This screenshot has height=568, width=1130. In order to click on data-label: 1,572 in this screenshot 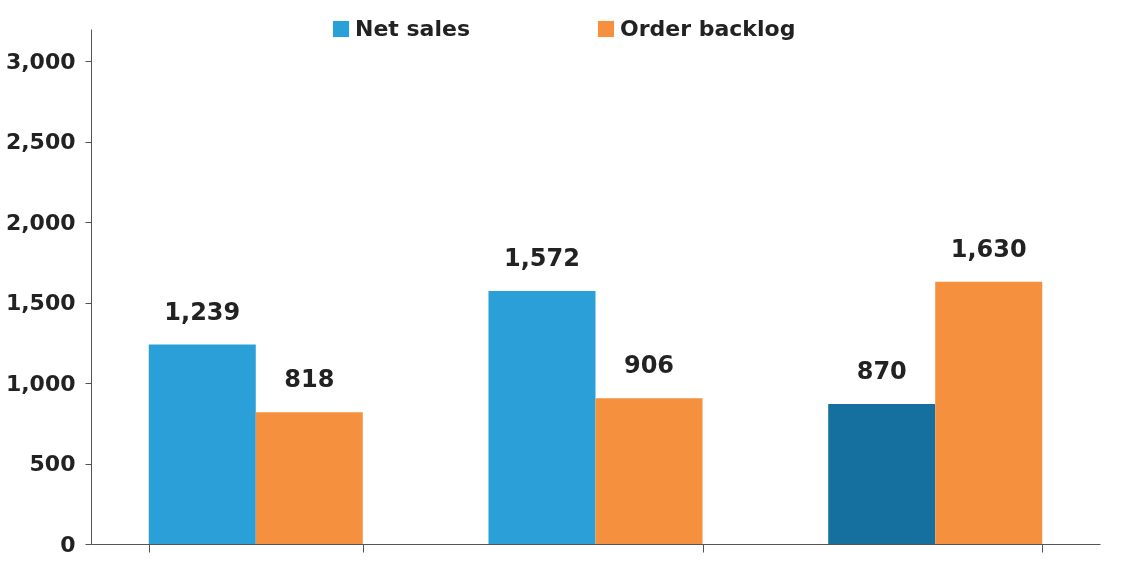, I will do `click(542, 258)`.